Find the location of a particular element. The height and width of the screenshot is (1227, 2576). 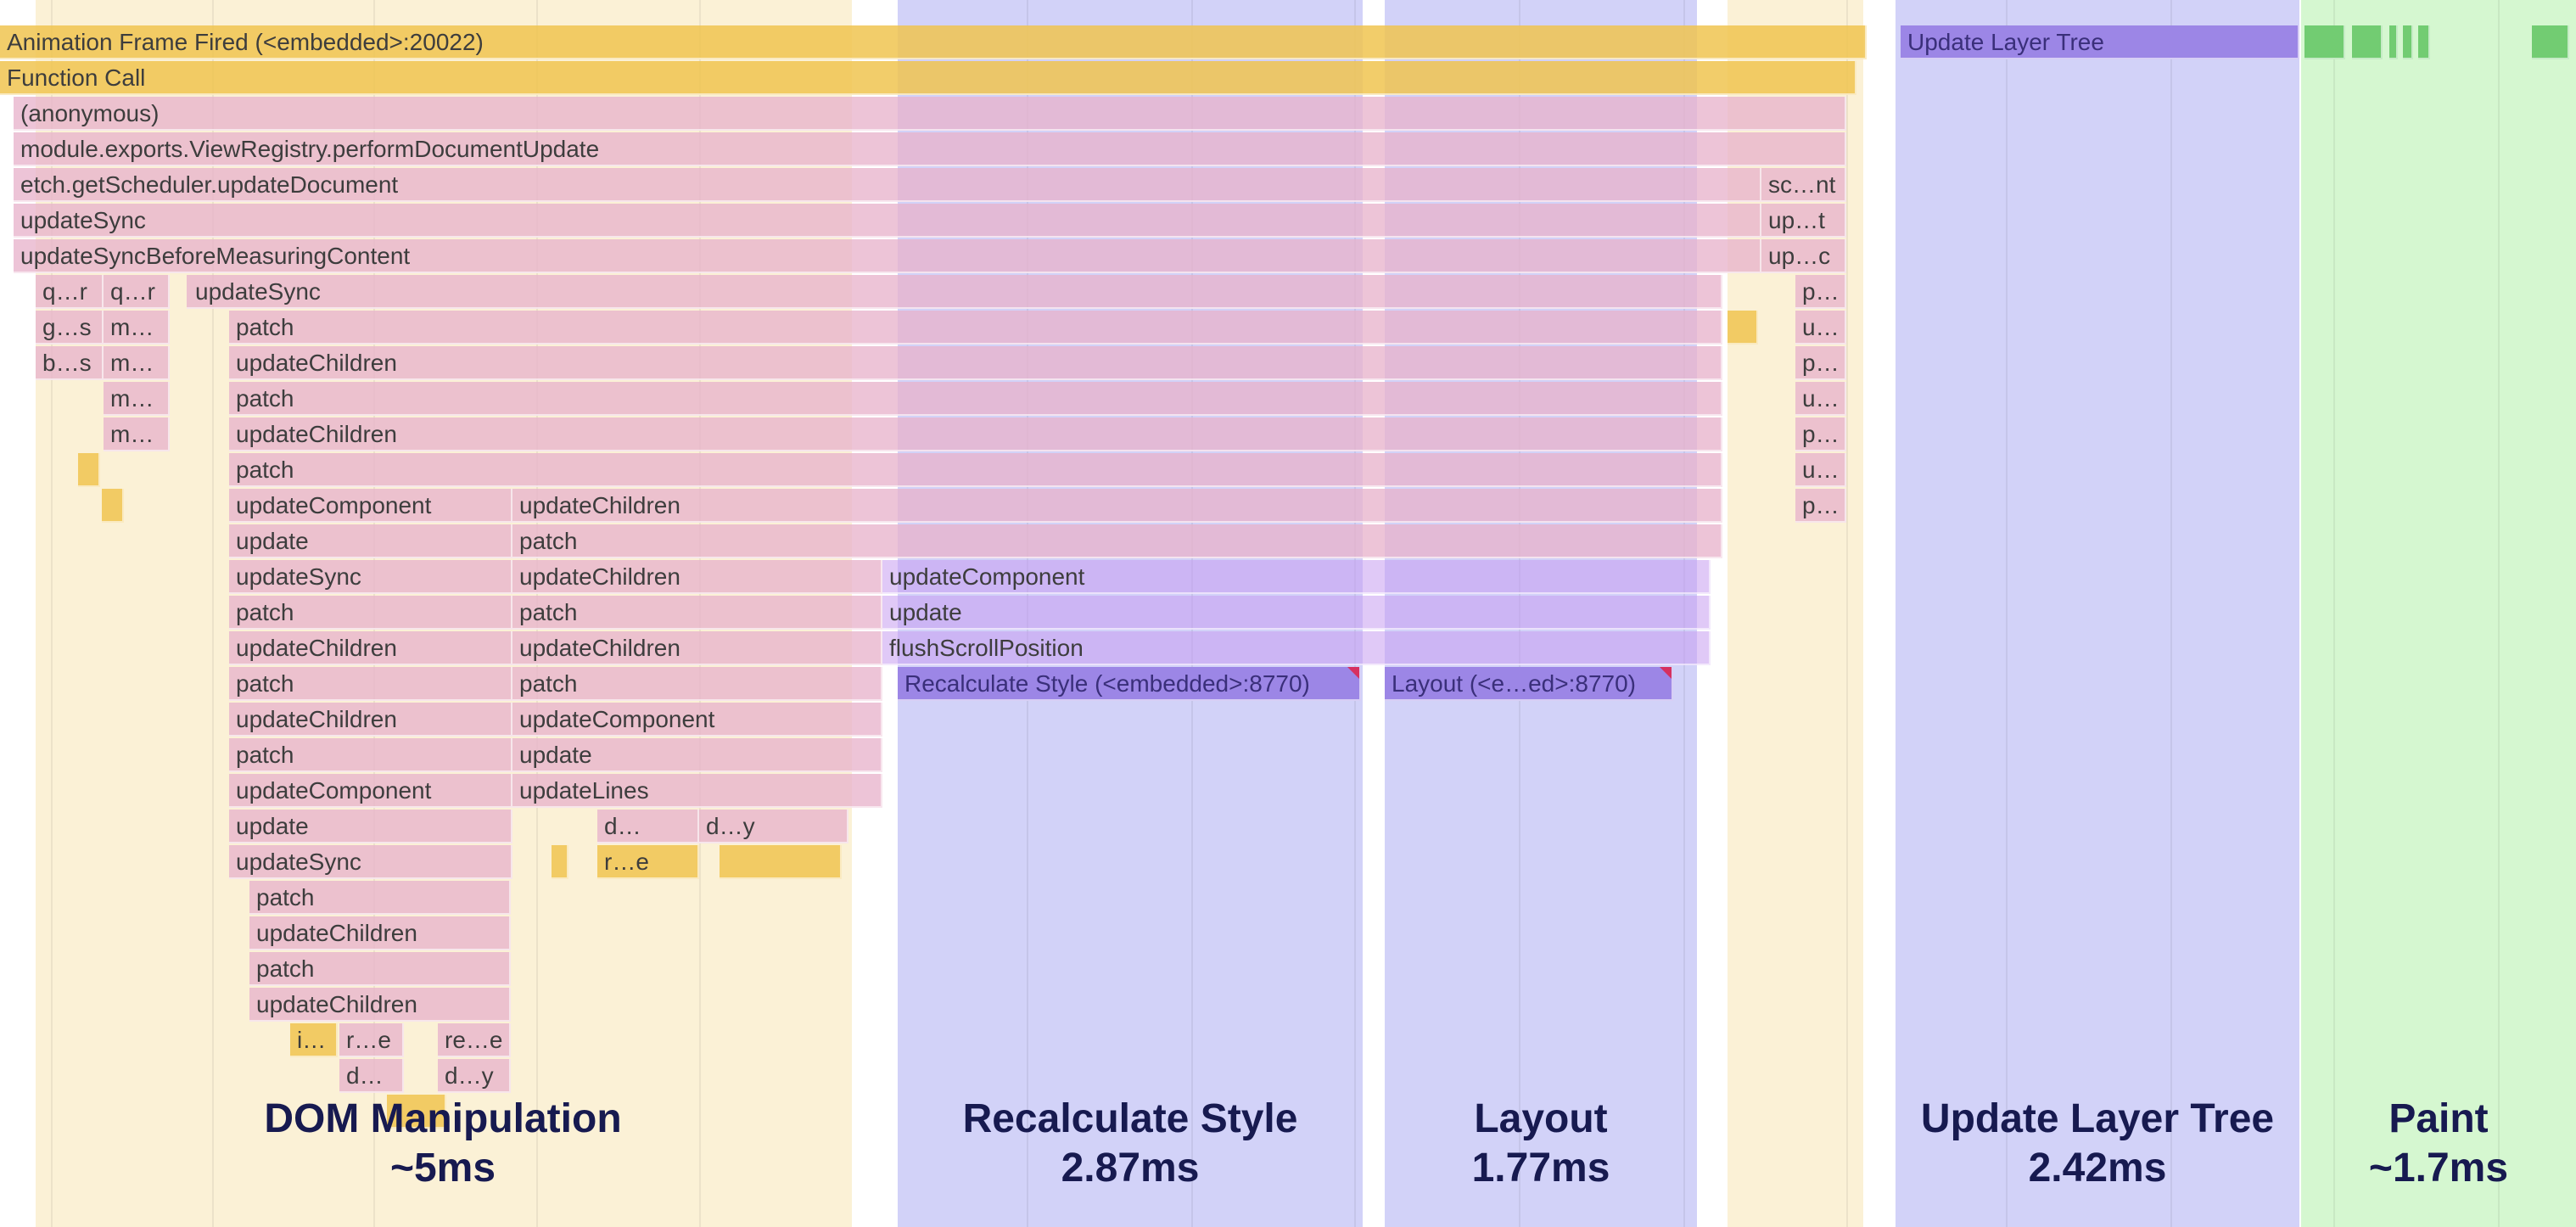

layout-label: Layout 1.77ms is located at coordinates (1541, 1144).